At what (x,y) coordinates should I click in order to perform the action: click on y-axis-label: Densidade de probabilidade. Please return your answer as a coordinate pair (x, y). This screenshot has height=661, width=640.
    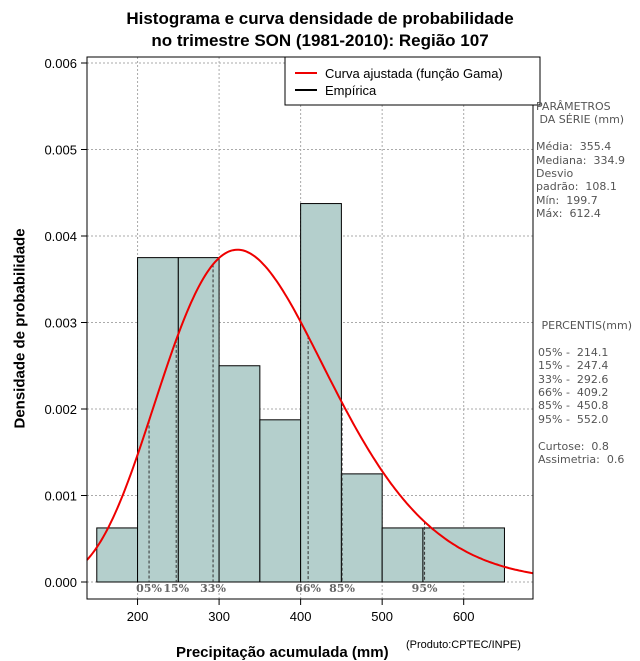
    Looking at the image, I should click on (20, 328).